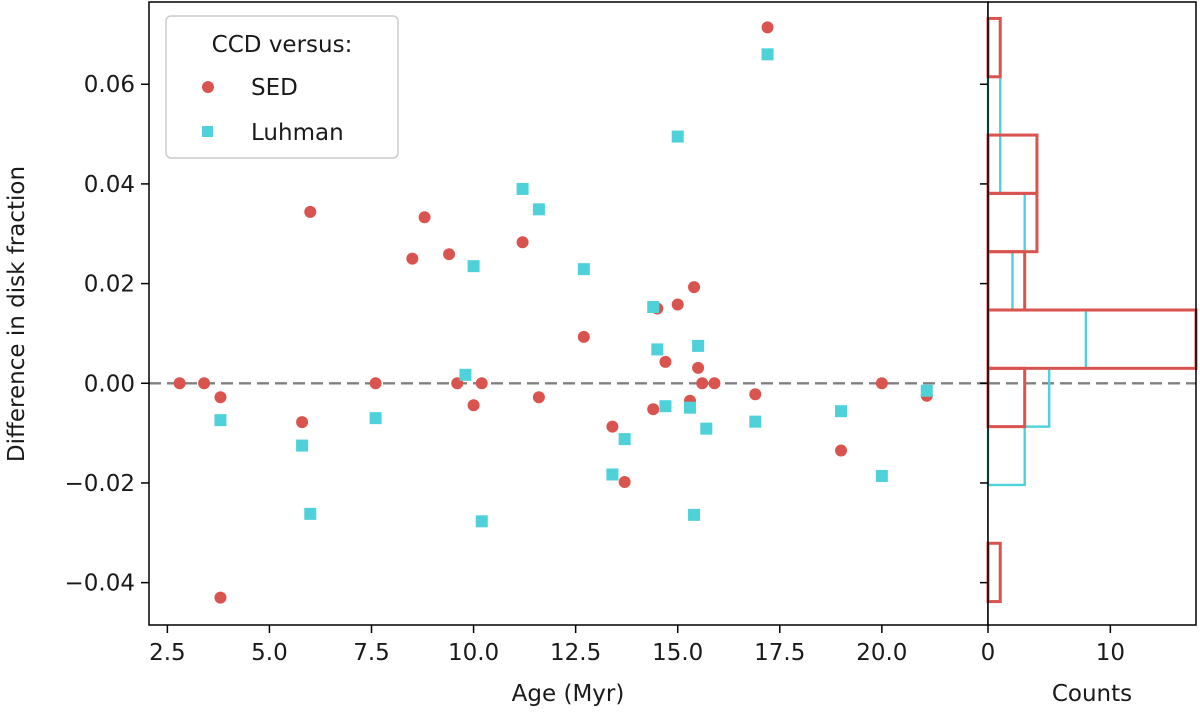 This screenshot has width=1200, height=716. Describe the element at coordinates (528, 645) in the screenshot. I see `main-x-ticks: 2.5 5.0 7.5 10.0 12.5 15.0 17.5 20.0` at that location.